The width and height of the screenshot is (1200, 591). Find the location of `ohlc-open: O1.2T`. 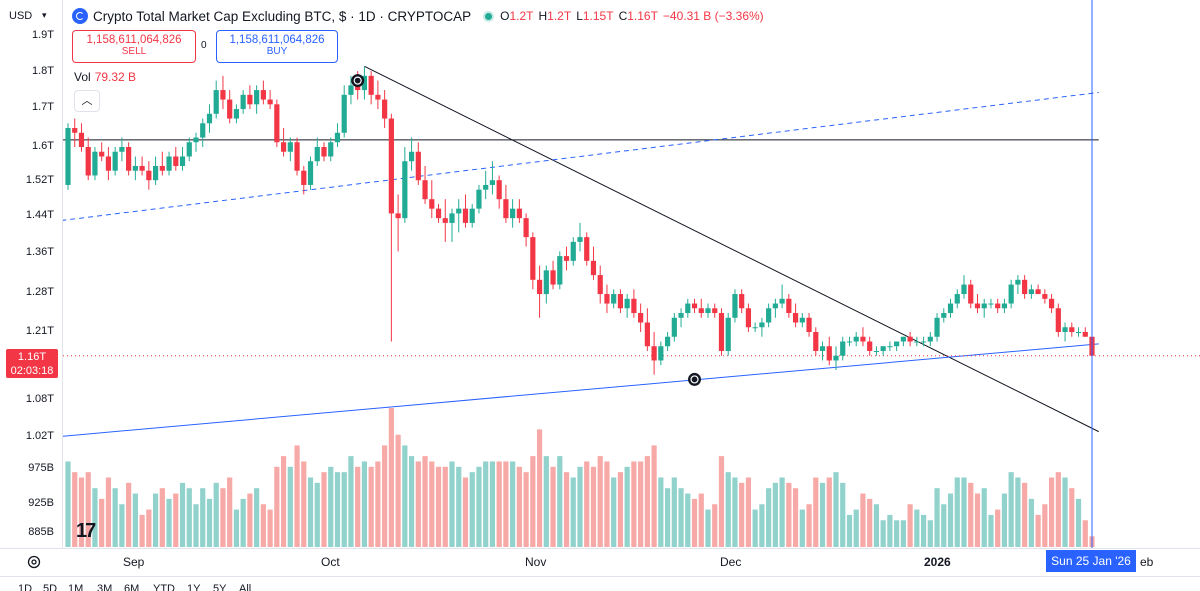

ohlc-open: O1.2T is located at coordinates (517, 16).